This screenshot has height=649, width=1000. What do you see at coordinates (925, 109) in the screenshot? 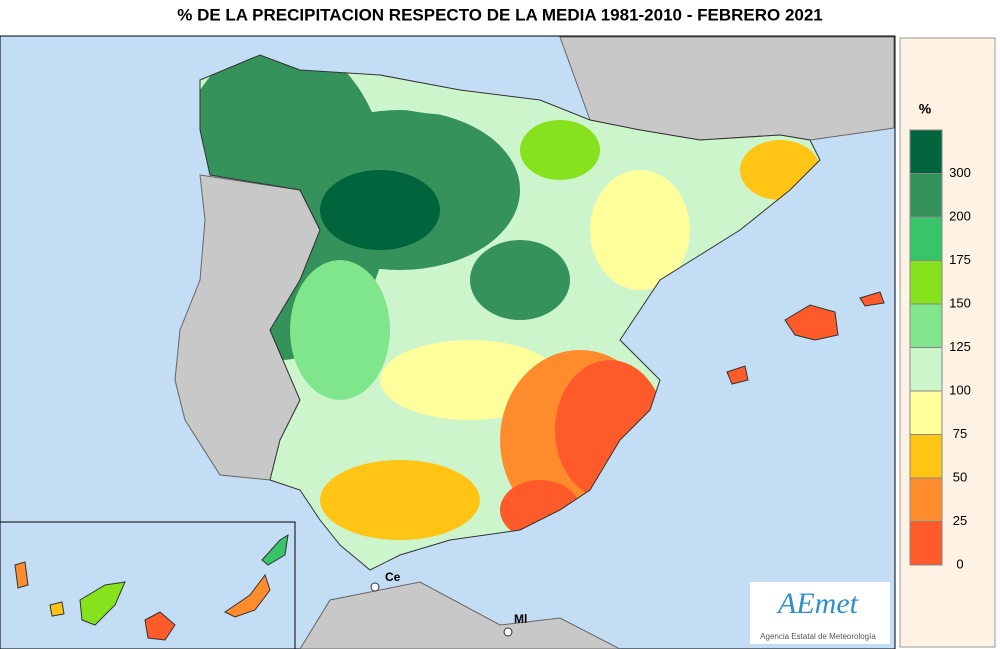
I see `legend-unit: %` at bounding box center [925, 109].